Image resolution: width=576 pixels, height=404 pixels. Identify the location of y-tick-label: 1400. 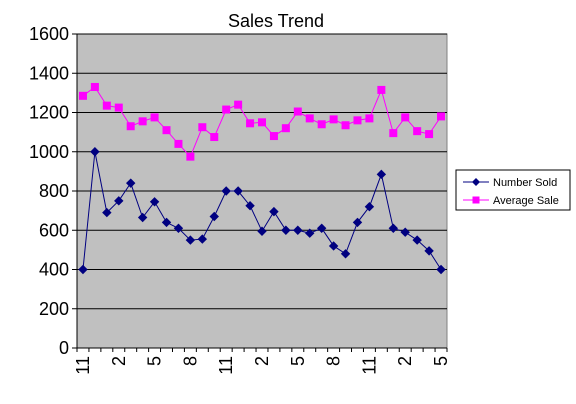
(49, 73).